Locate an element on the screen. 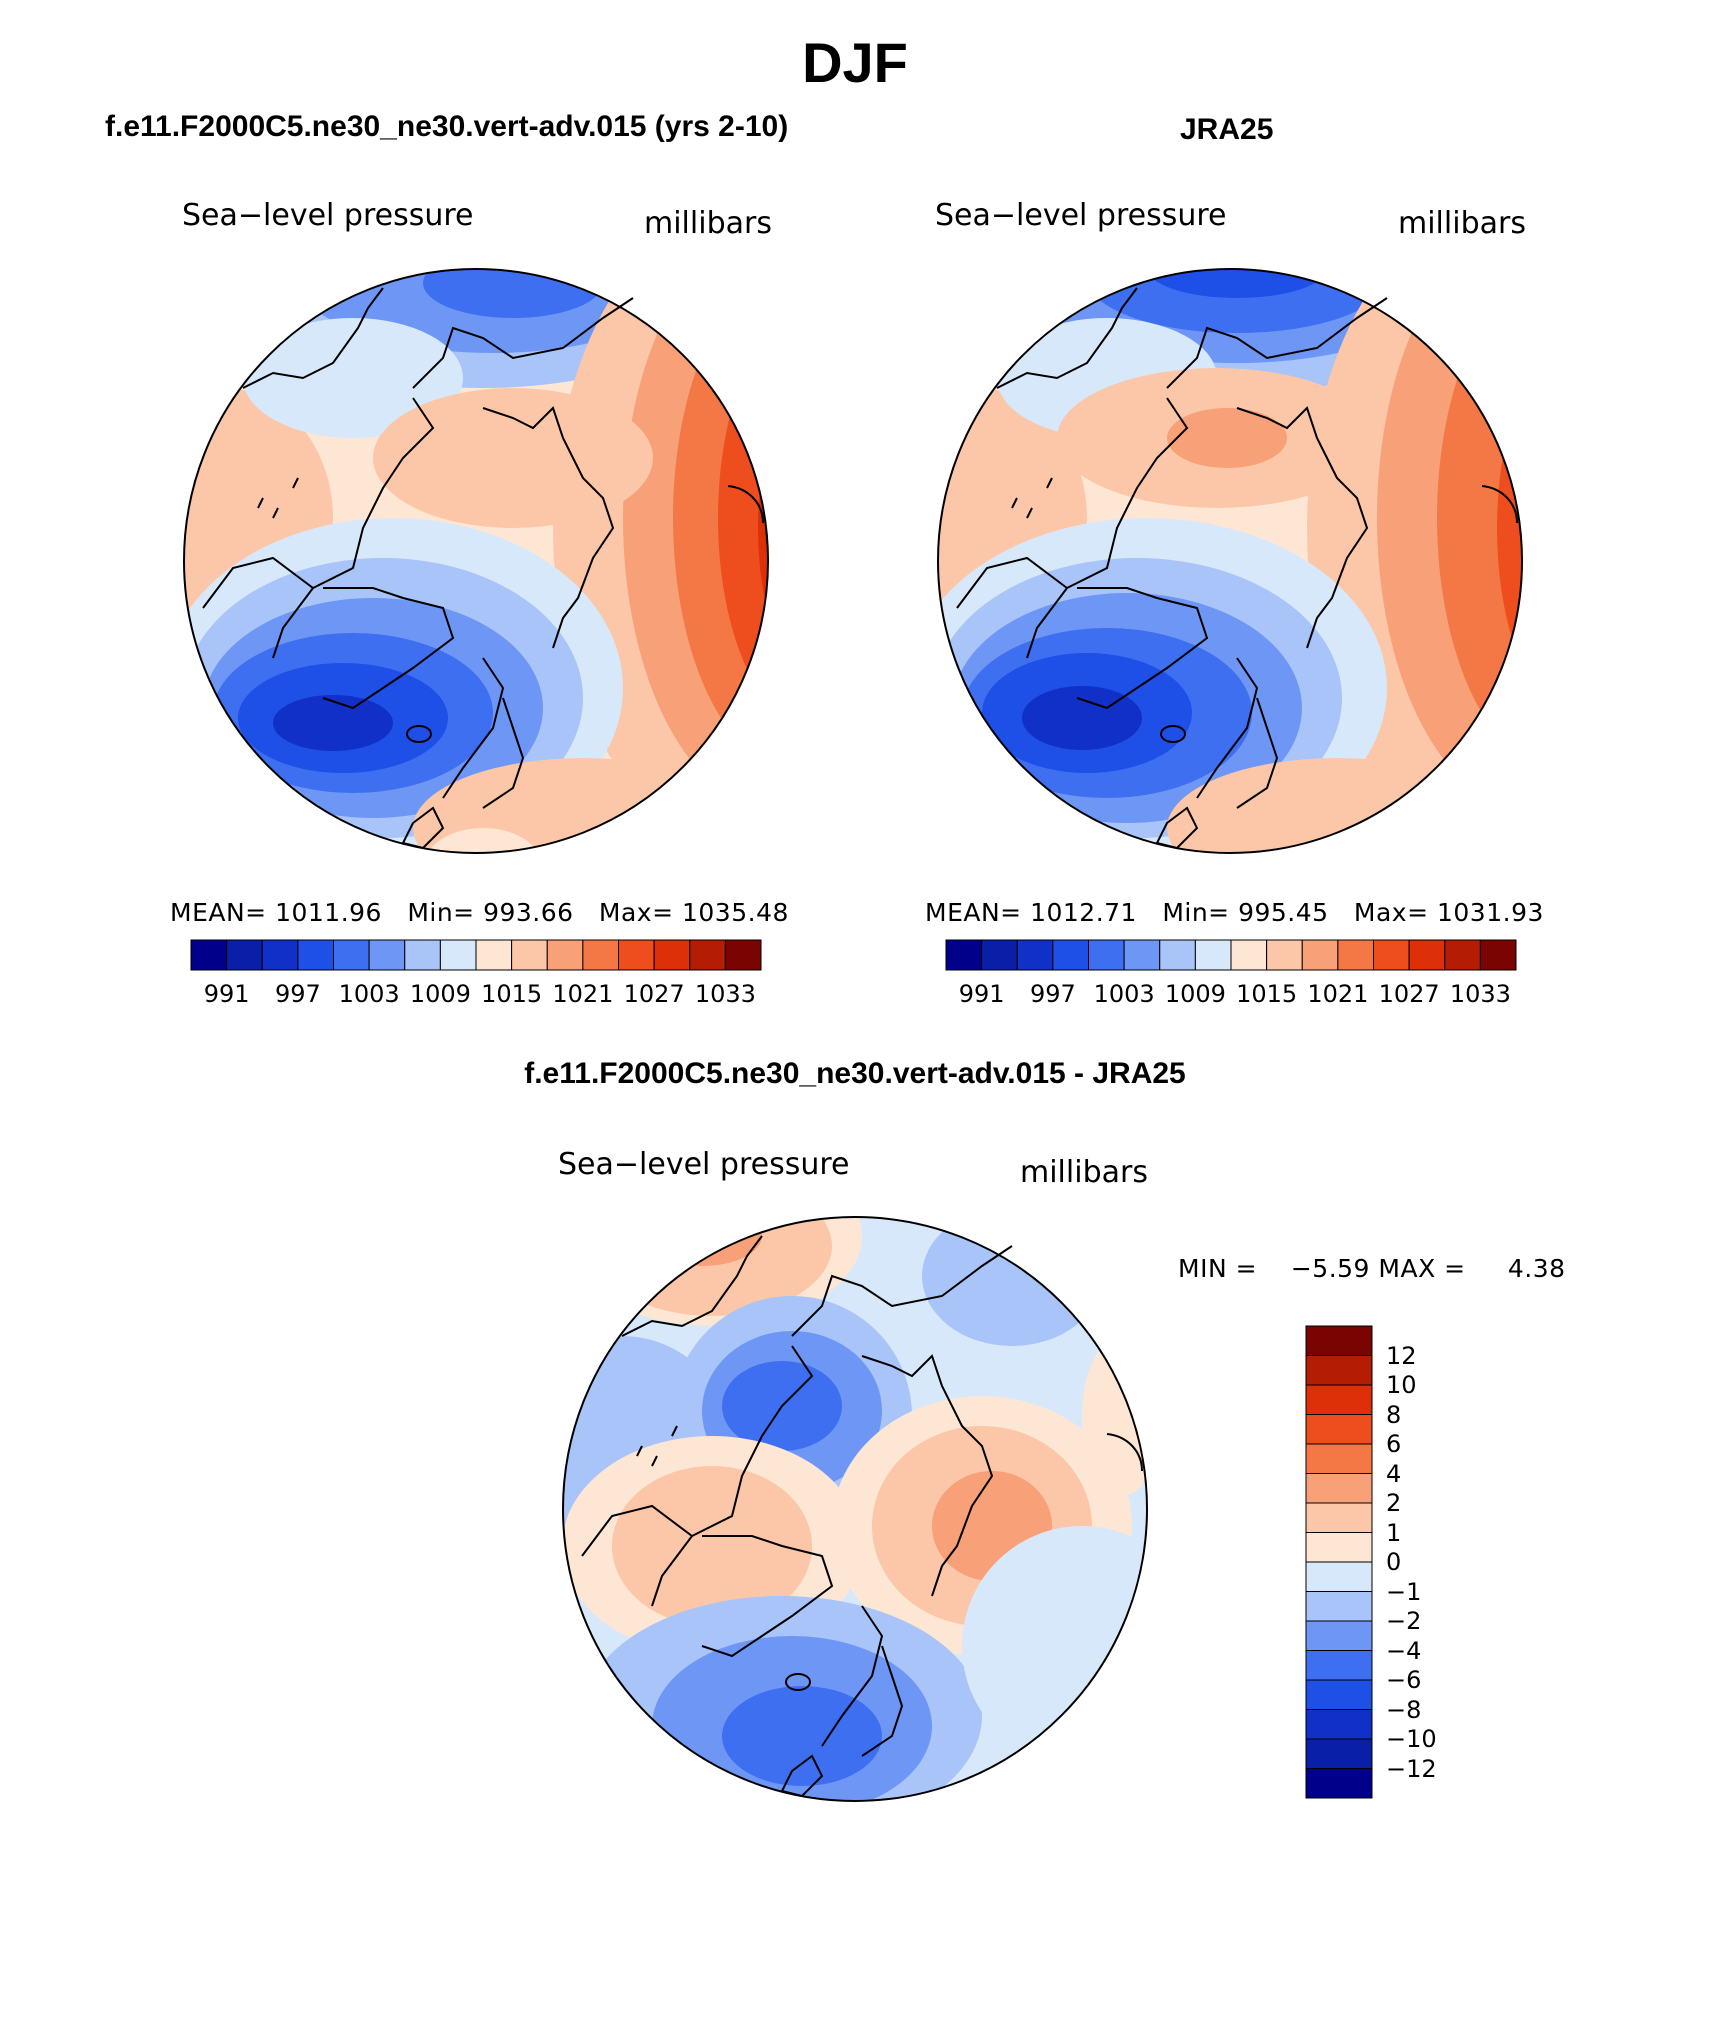  stats-diff: MIN = −5.59 MAX = 4.38 is located at coordinates (1372, 1268).